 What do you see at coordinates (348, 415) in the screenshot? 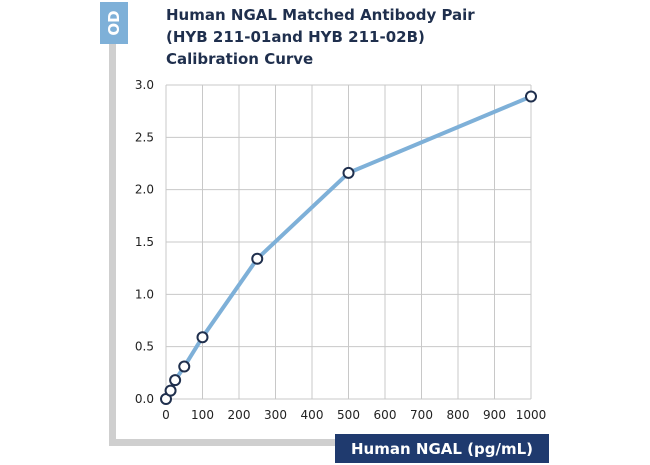
I see `x-tick-label: 500` at bounding box center [348, 415].